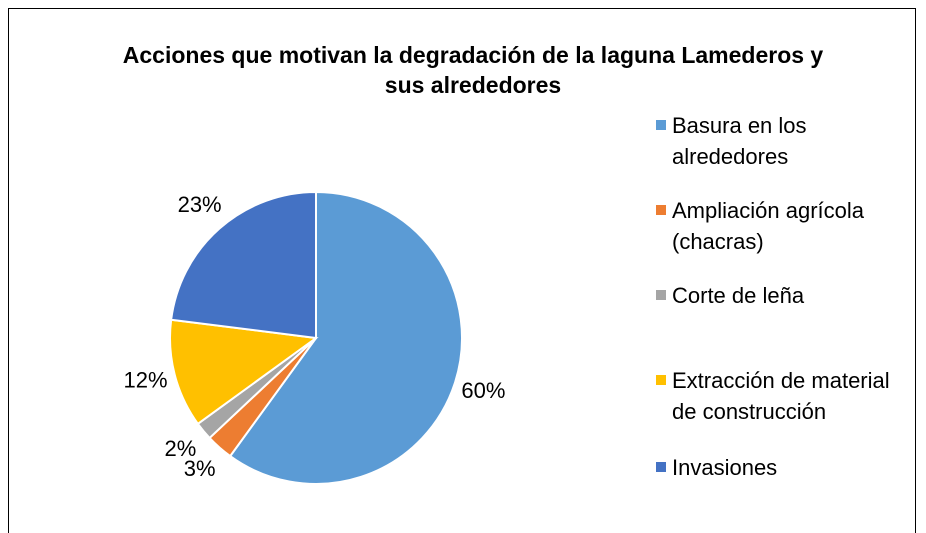  What do you see at coordinates (725, 467) in the screenshot?
I see `legend-label: Invasiones` at bounding box center [725, 467].